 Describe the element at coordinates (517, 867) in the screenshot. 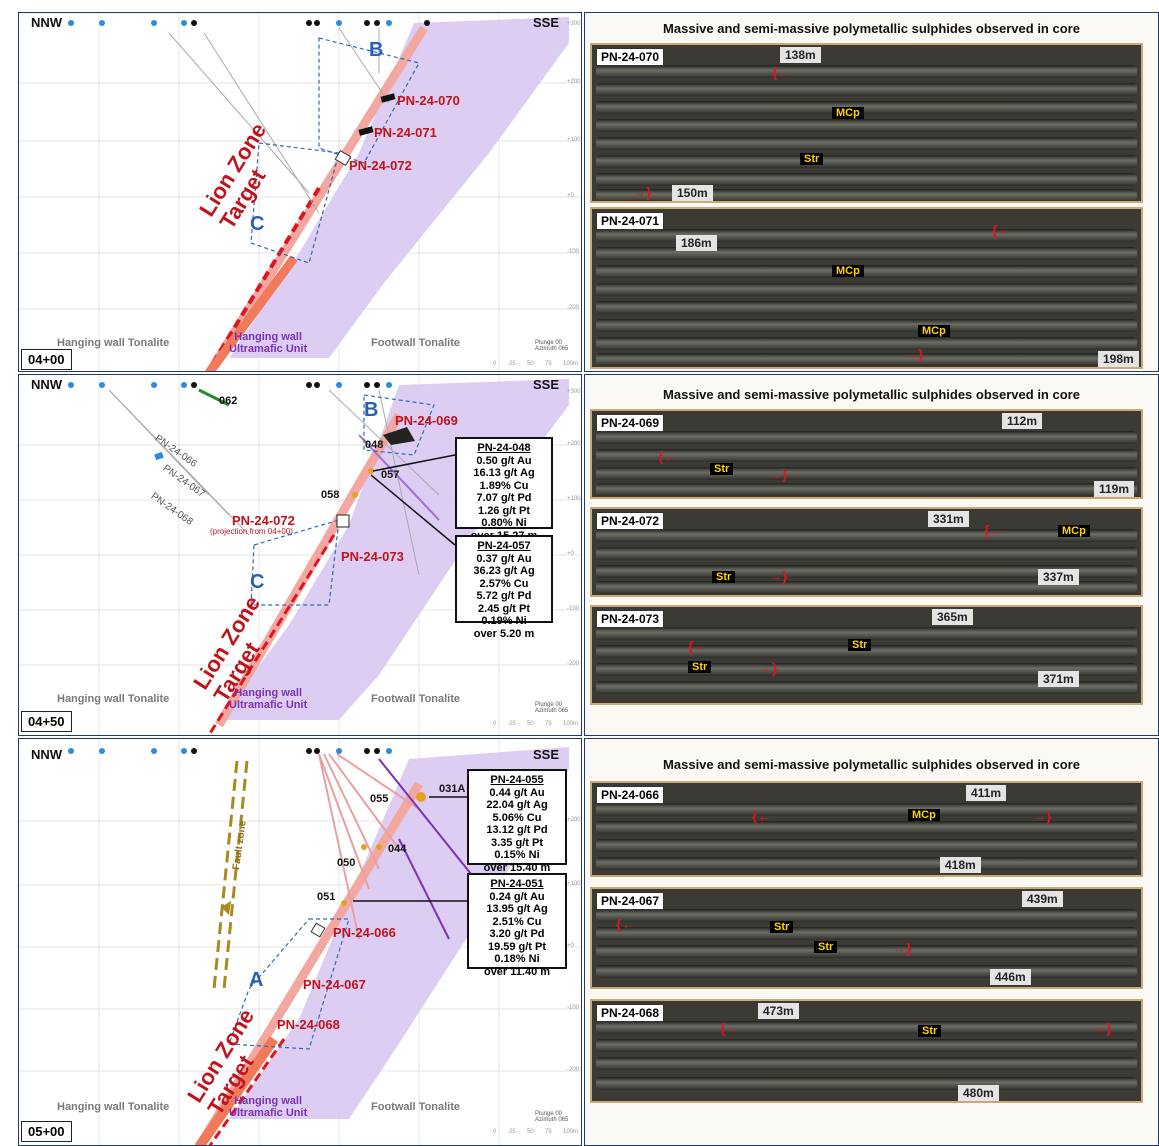

I see `assay-line: over 15.40 m` at that location.